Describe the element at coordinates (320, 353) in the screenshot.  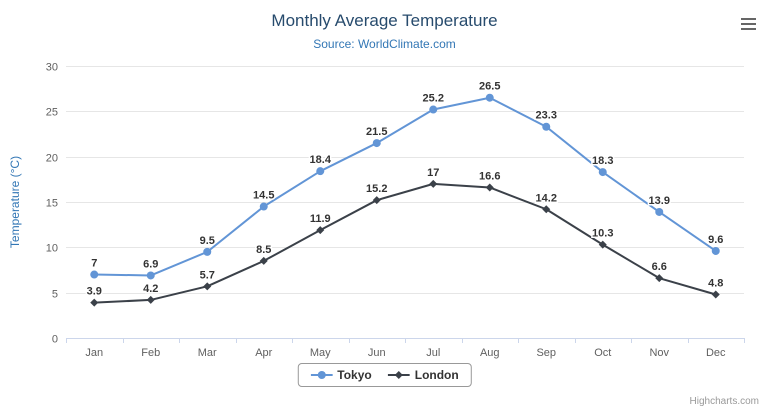
I see `x-axis-label: May` at that location.